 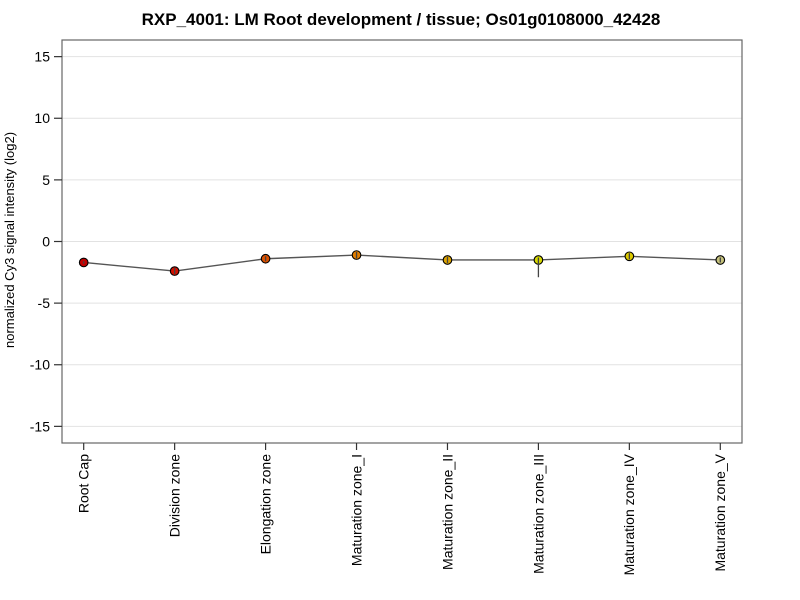 What do you see at coordinates (356, 510) in the screenshot?
I see `x-tick-label: Maturation zone_I` at bounding box center [356, 510].